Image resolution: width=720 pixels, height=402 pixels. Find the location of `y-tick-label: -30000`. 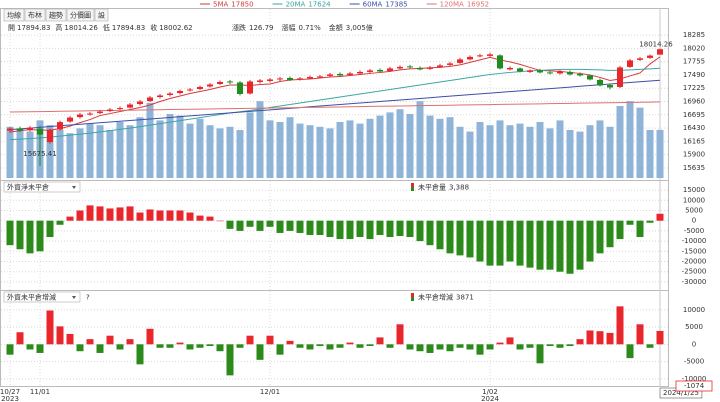

y-tick-label: -30000 is located at coordinates (694, 282).